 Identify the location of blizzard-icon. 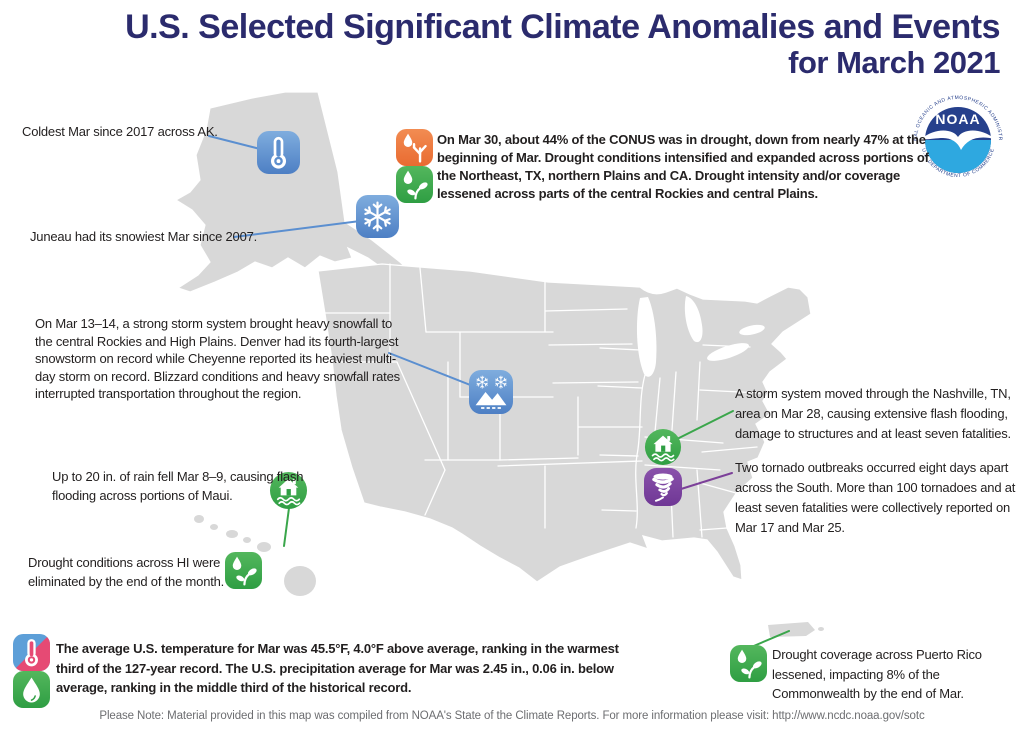
(491, 392).